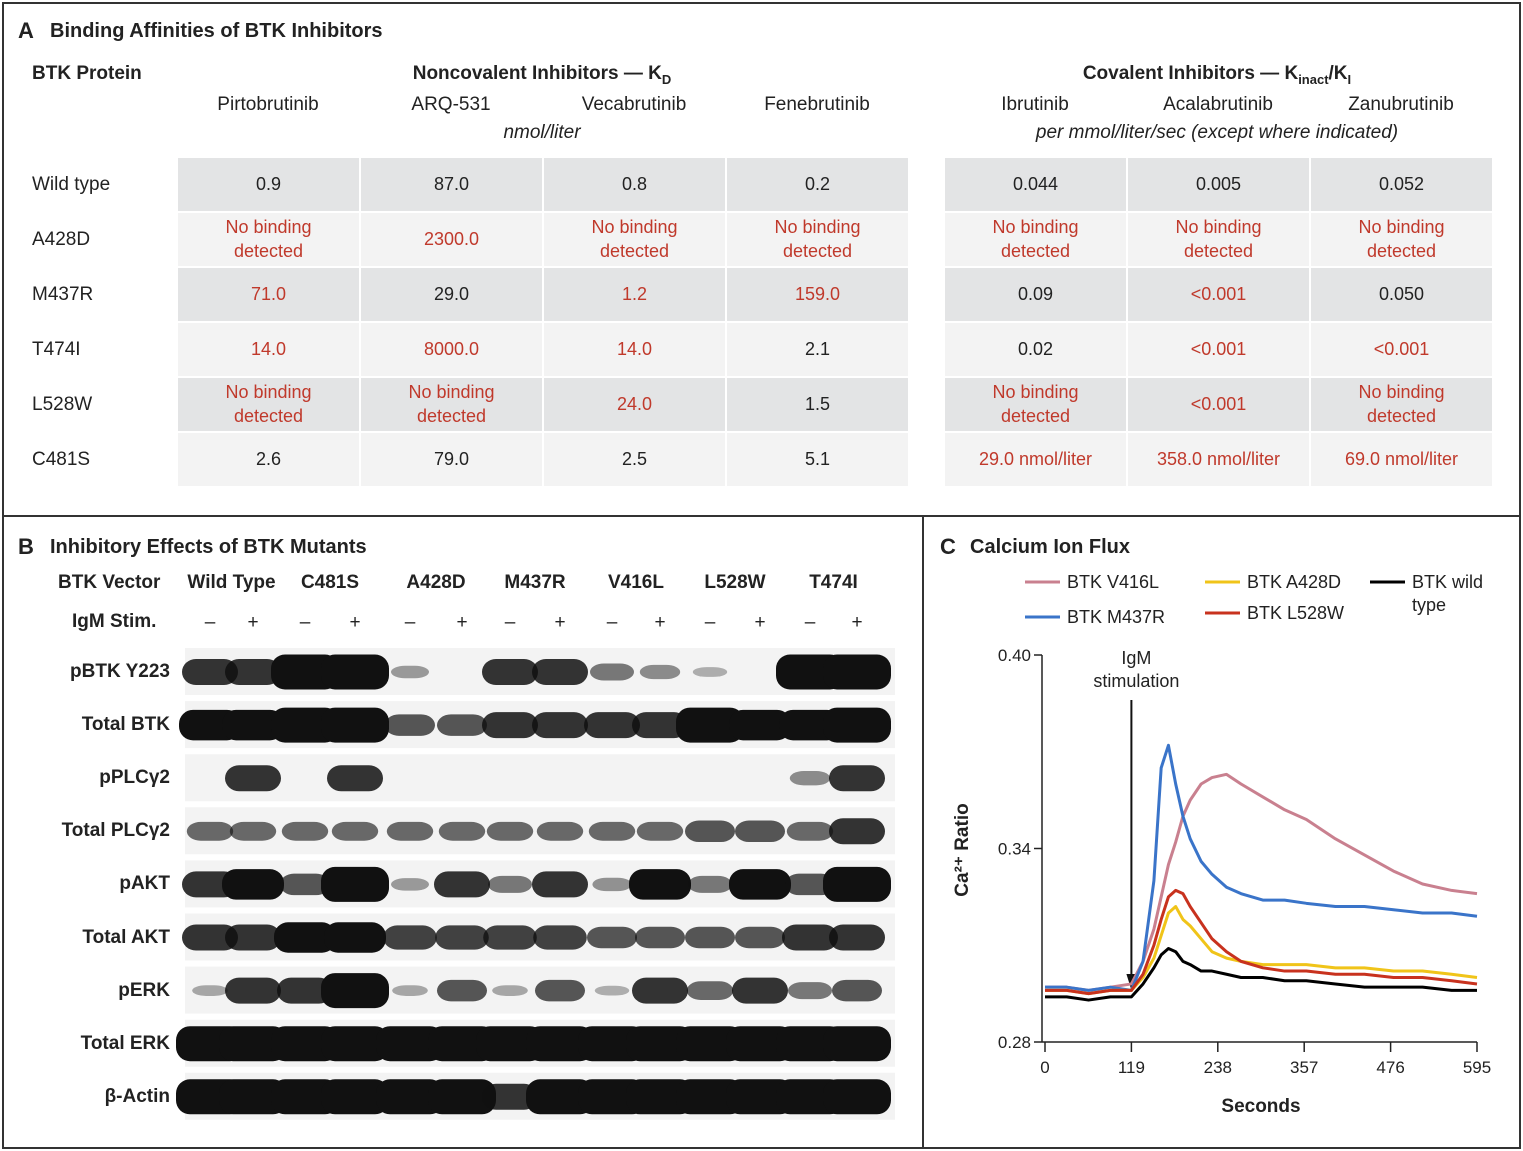 The image size is (1523, 1151). What do you see at coordinates (636, 582) in the screenshot?
I see `vector-name: V416L` at bounding box center [636, 582].